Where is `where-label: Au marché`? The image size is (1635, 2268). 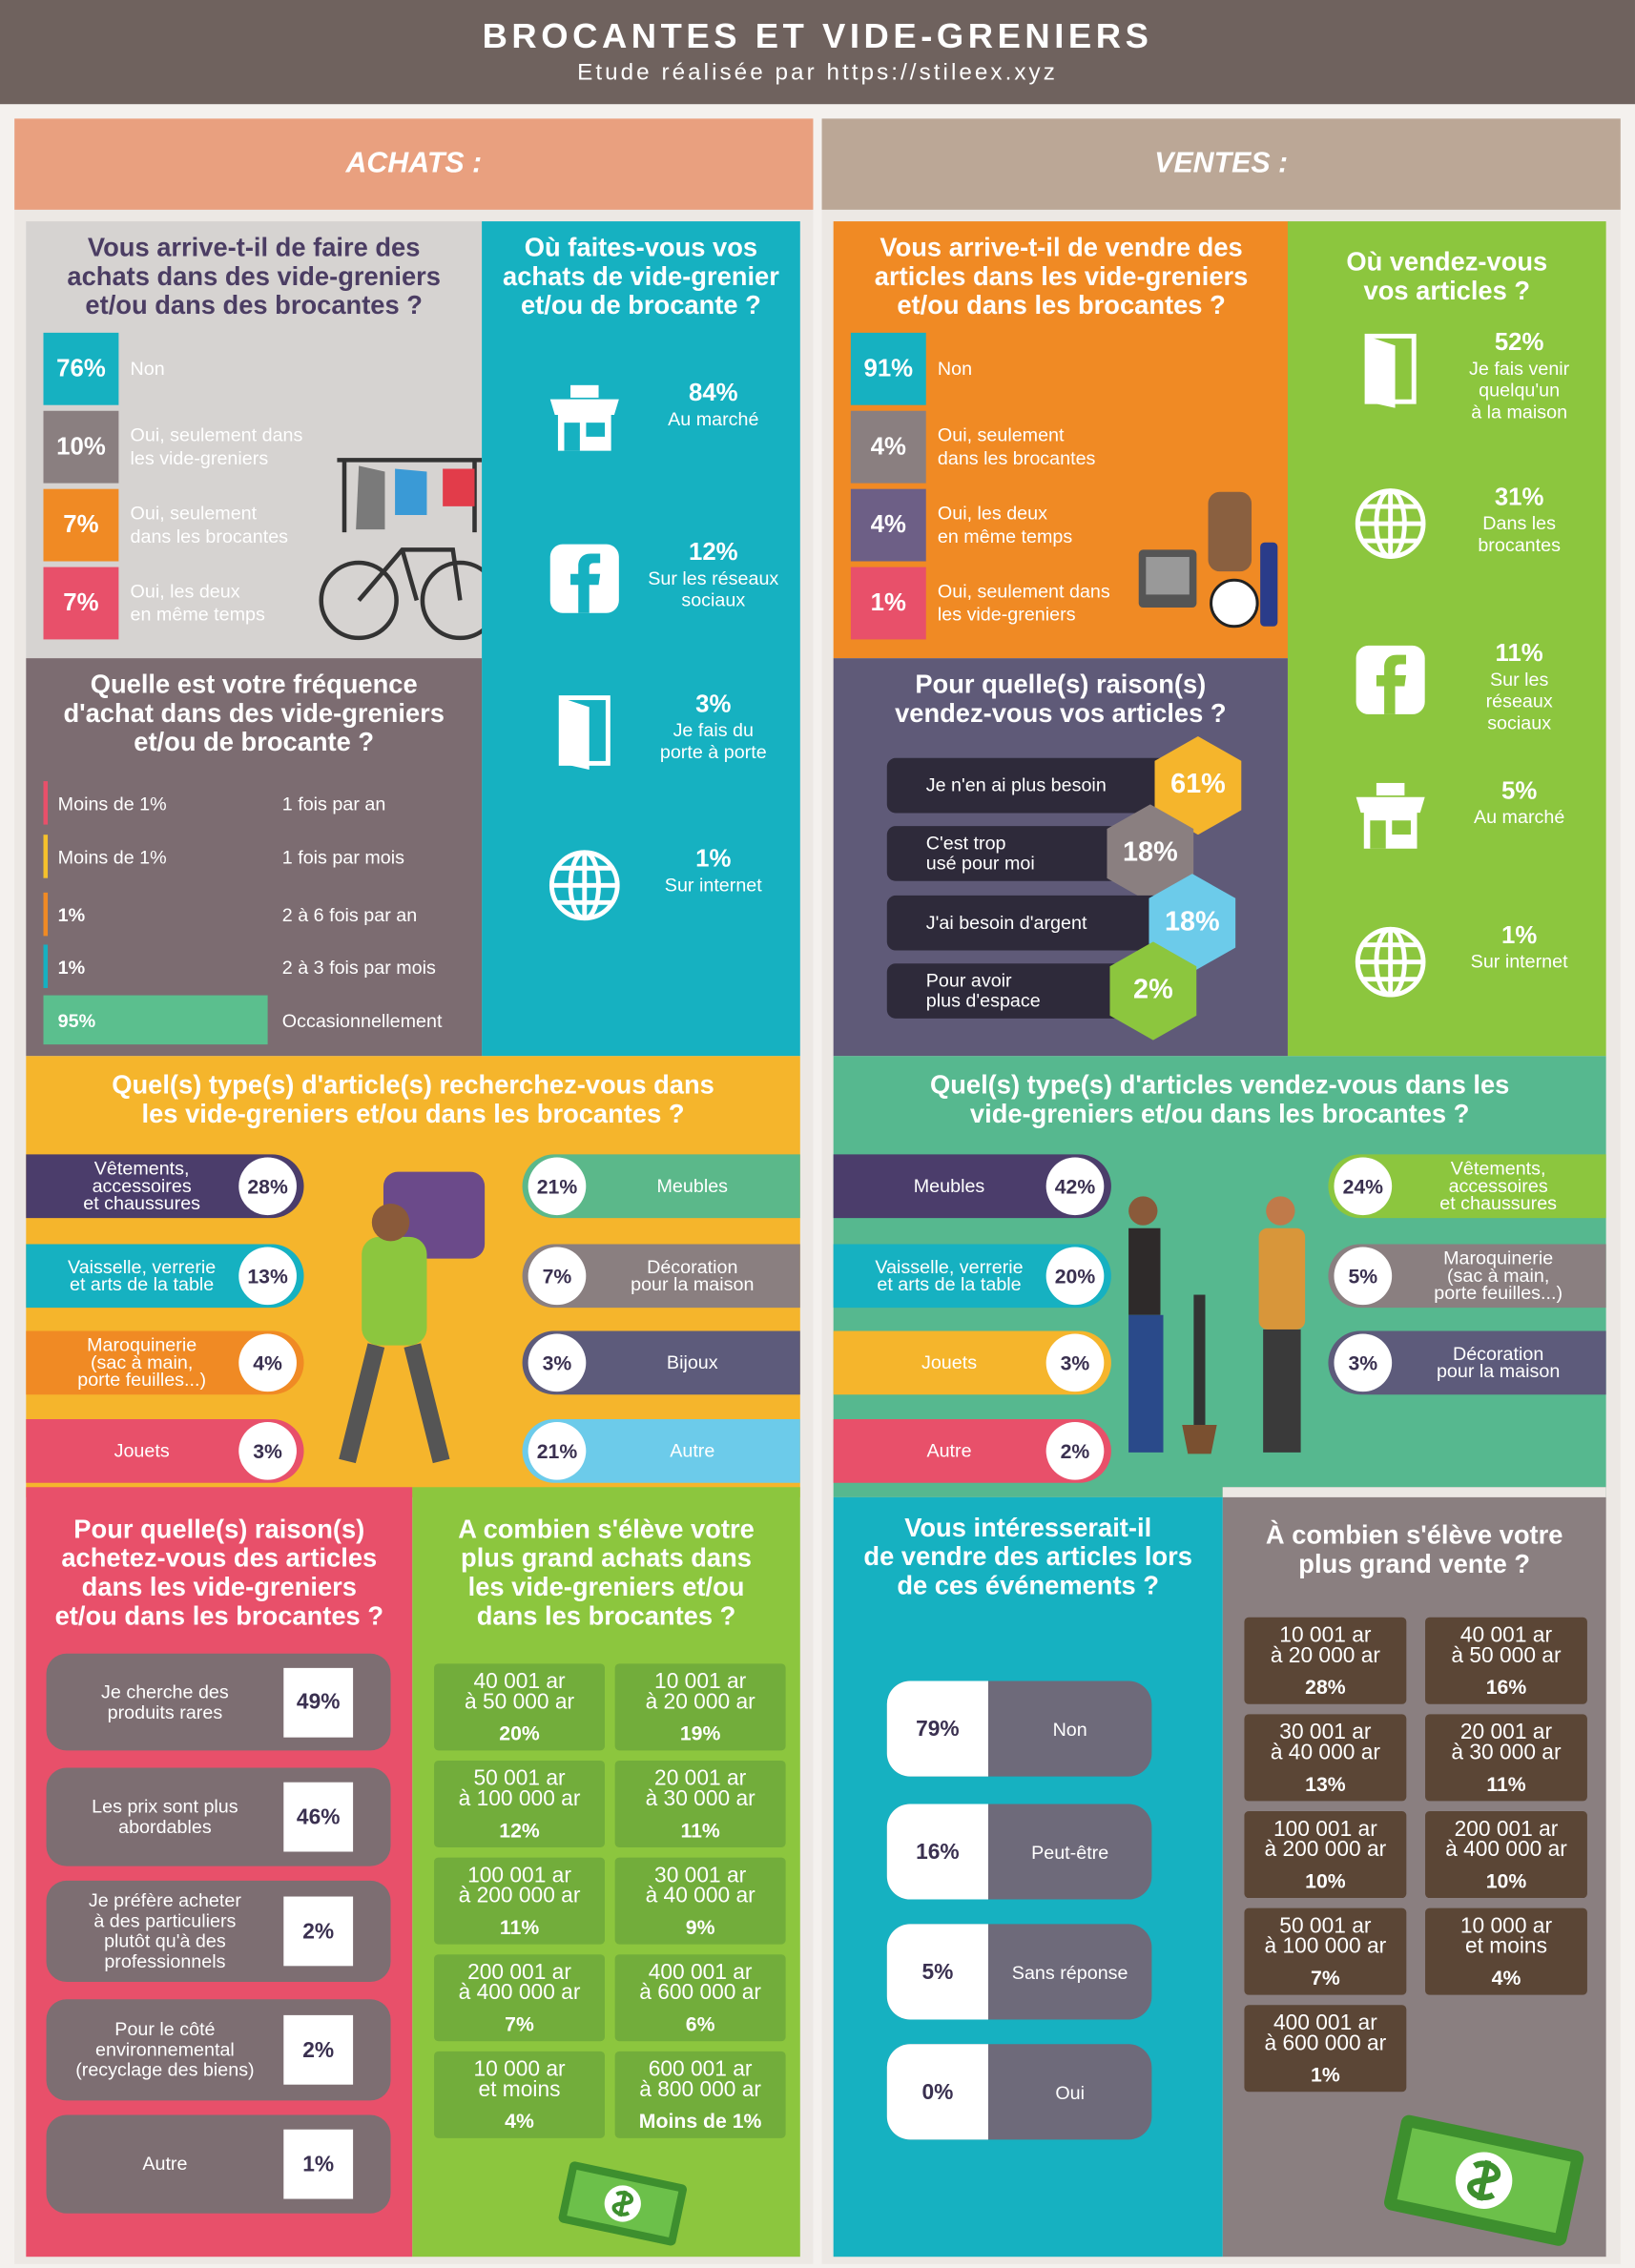 where-label: Au marché is located at coordinates (1519, 816).